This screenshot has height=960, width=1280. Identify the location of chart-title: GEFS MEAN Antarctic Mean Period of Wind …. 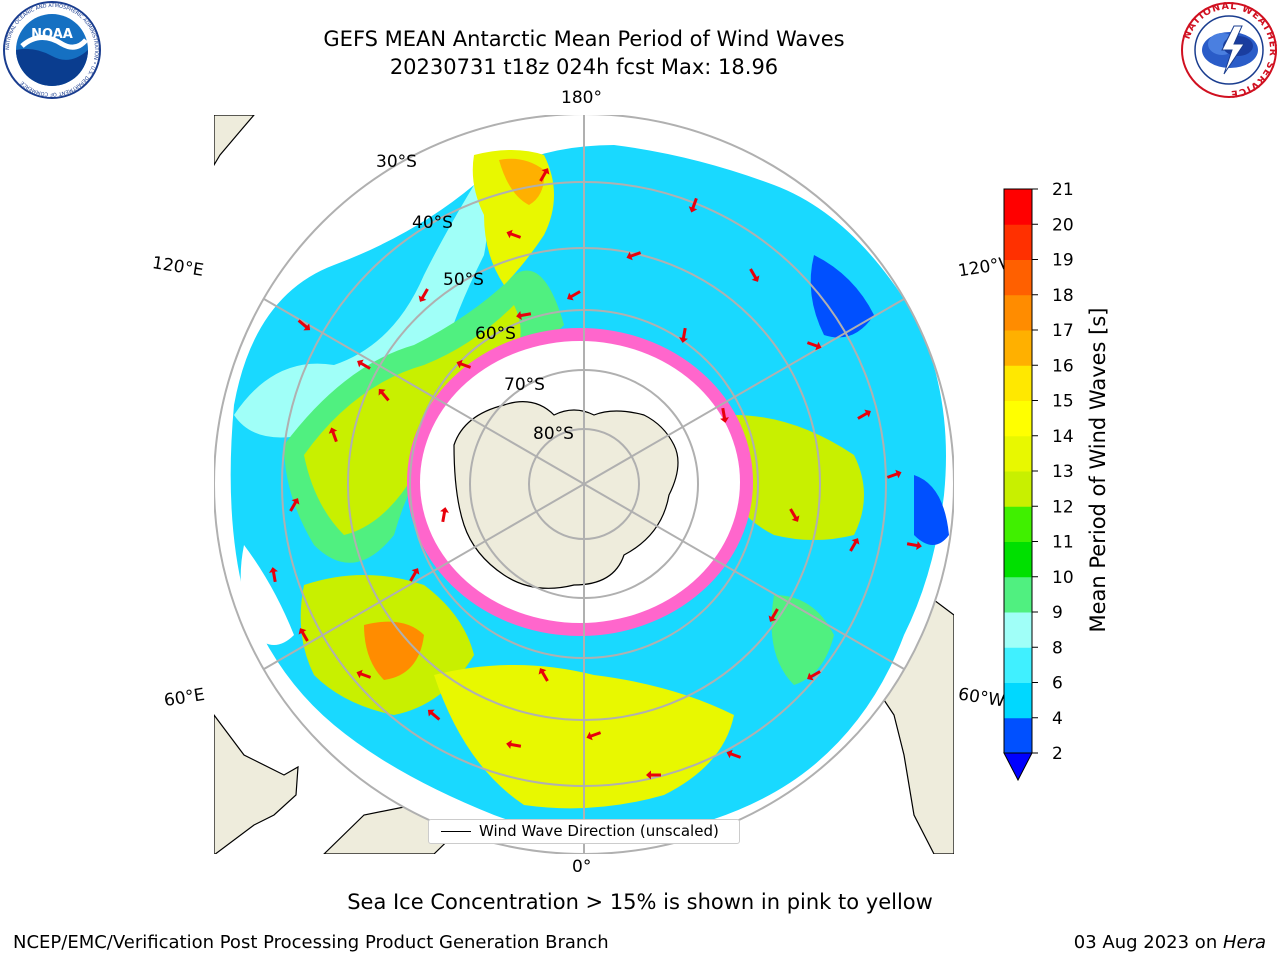
(584, 39).